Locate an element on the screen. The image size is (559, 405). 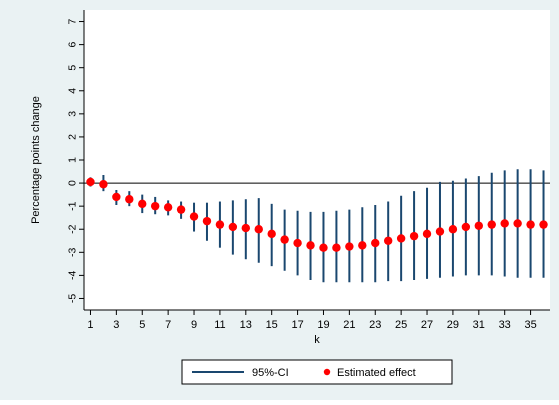
x-tick-label: 29 is located at coordinates (453, 325).